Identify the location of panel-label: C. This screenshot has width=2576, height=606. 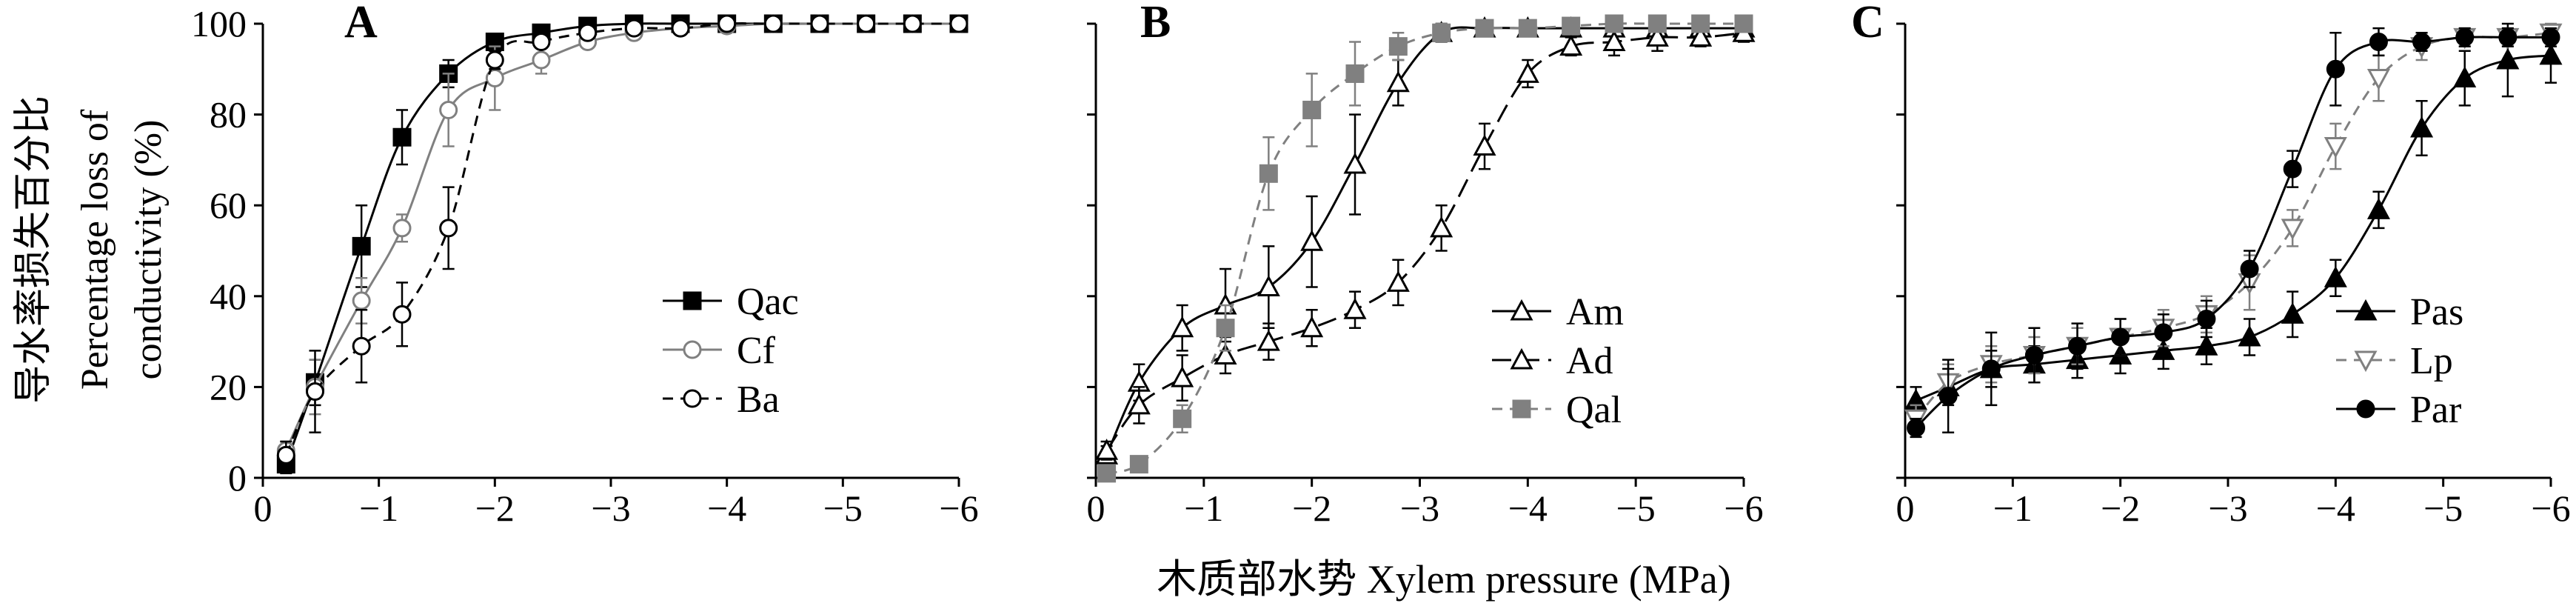
(1867, 24).